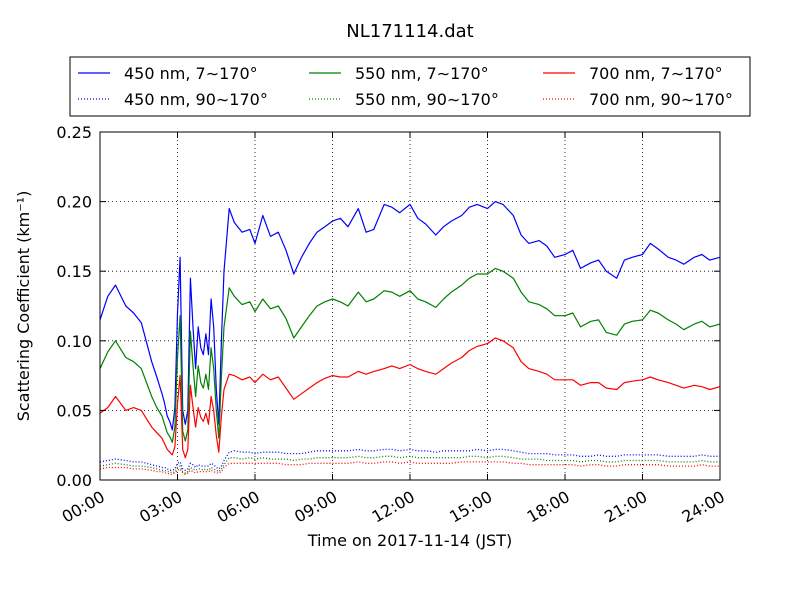  I want to click on x-tick-label: 15:00, so click(470, 507).